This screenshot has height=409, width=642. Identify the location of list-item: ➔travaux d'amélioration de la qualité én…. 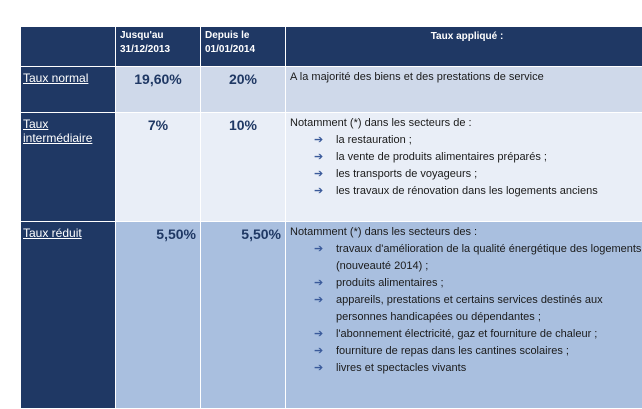
(464, 258).